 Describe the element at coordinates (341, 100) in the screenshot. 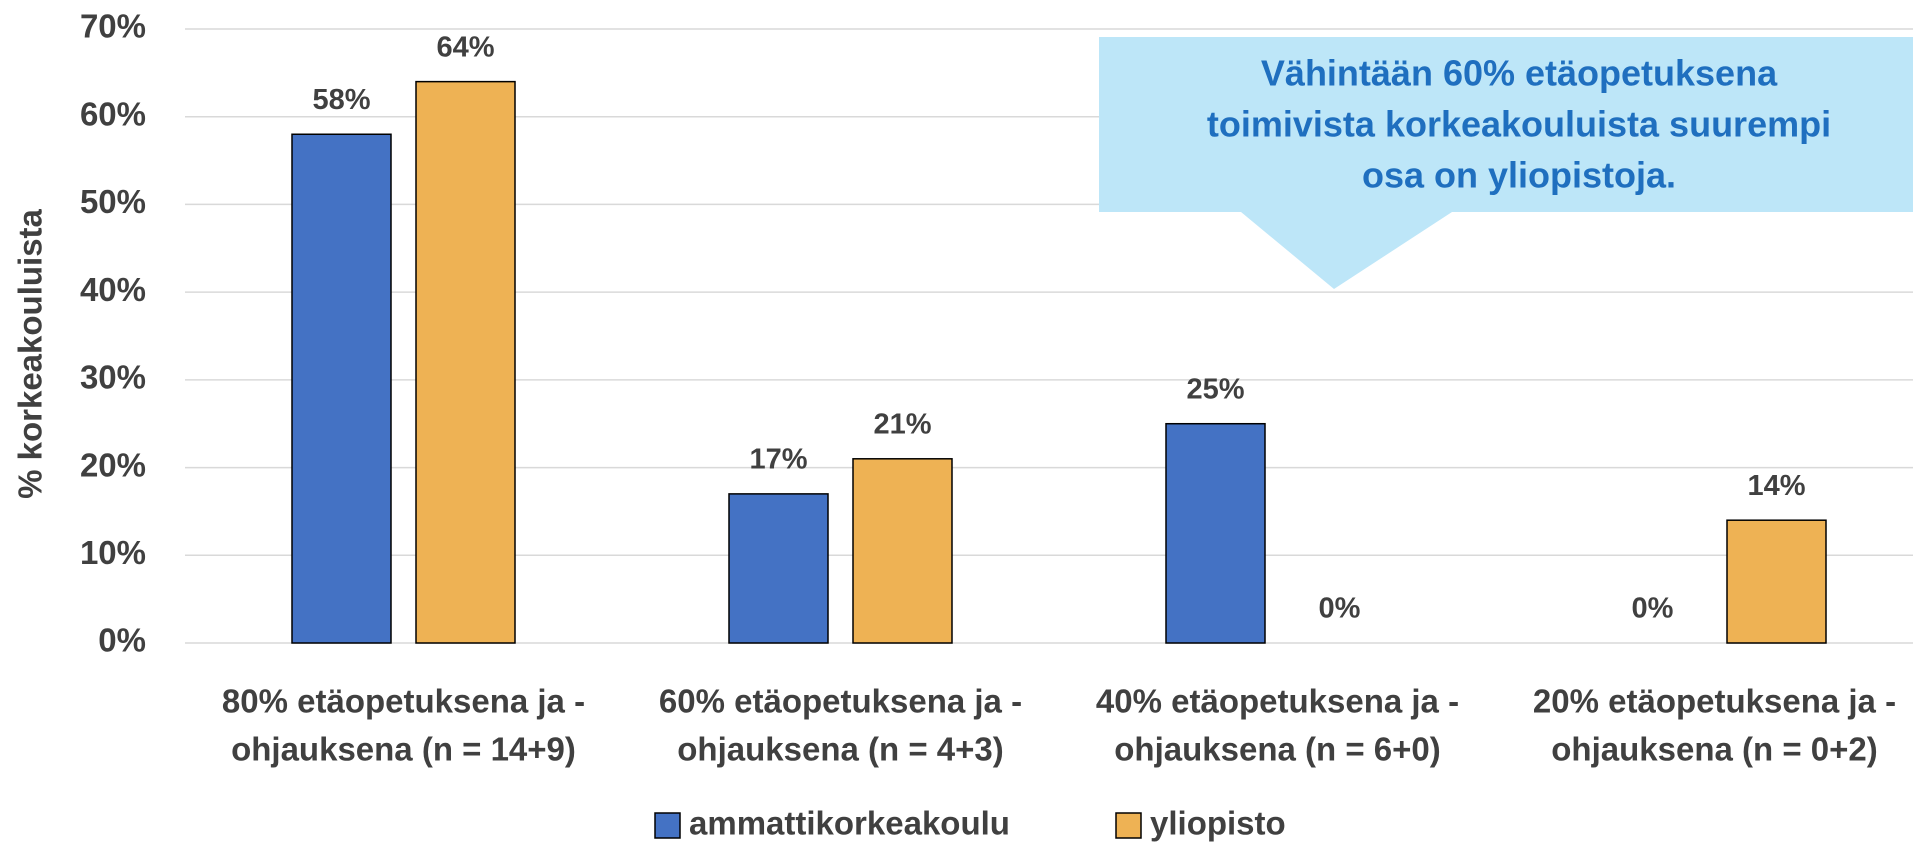

I see `data-label: 58%` at that location.